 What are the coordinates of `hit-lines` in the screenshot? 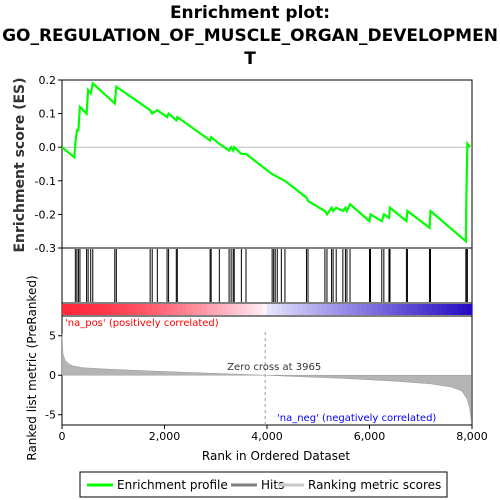 It's located at (271, 275).